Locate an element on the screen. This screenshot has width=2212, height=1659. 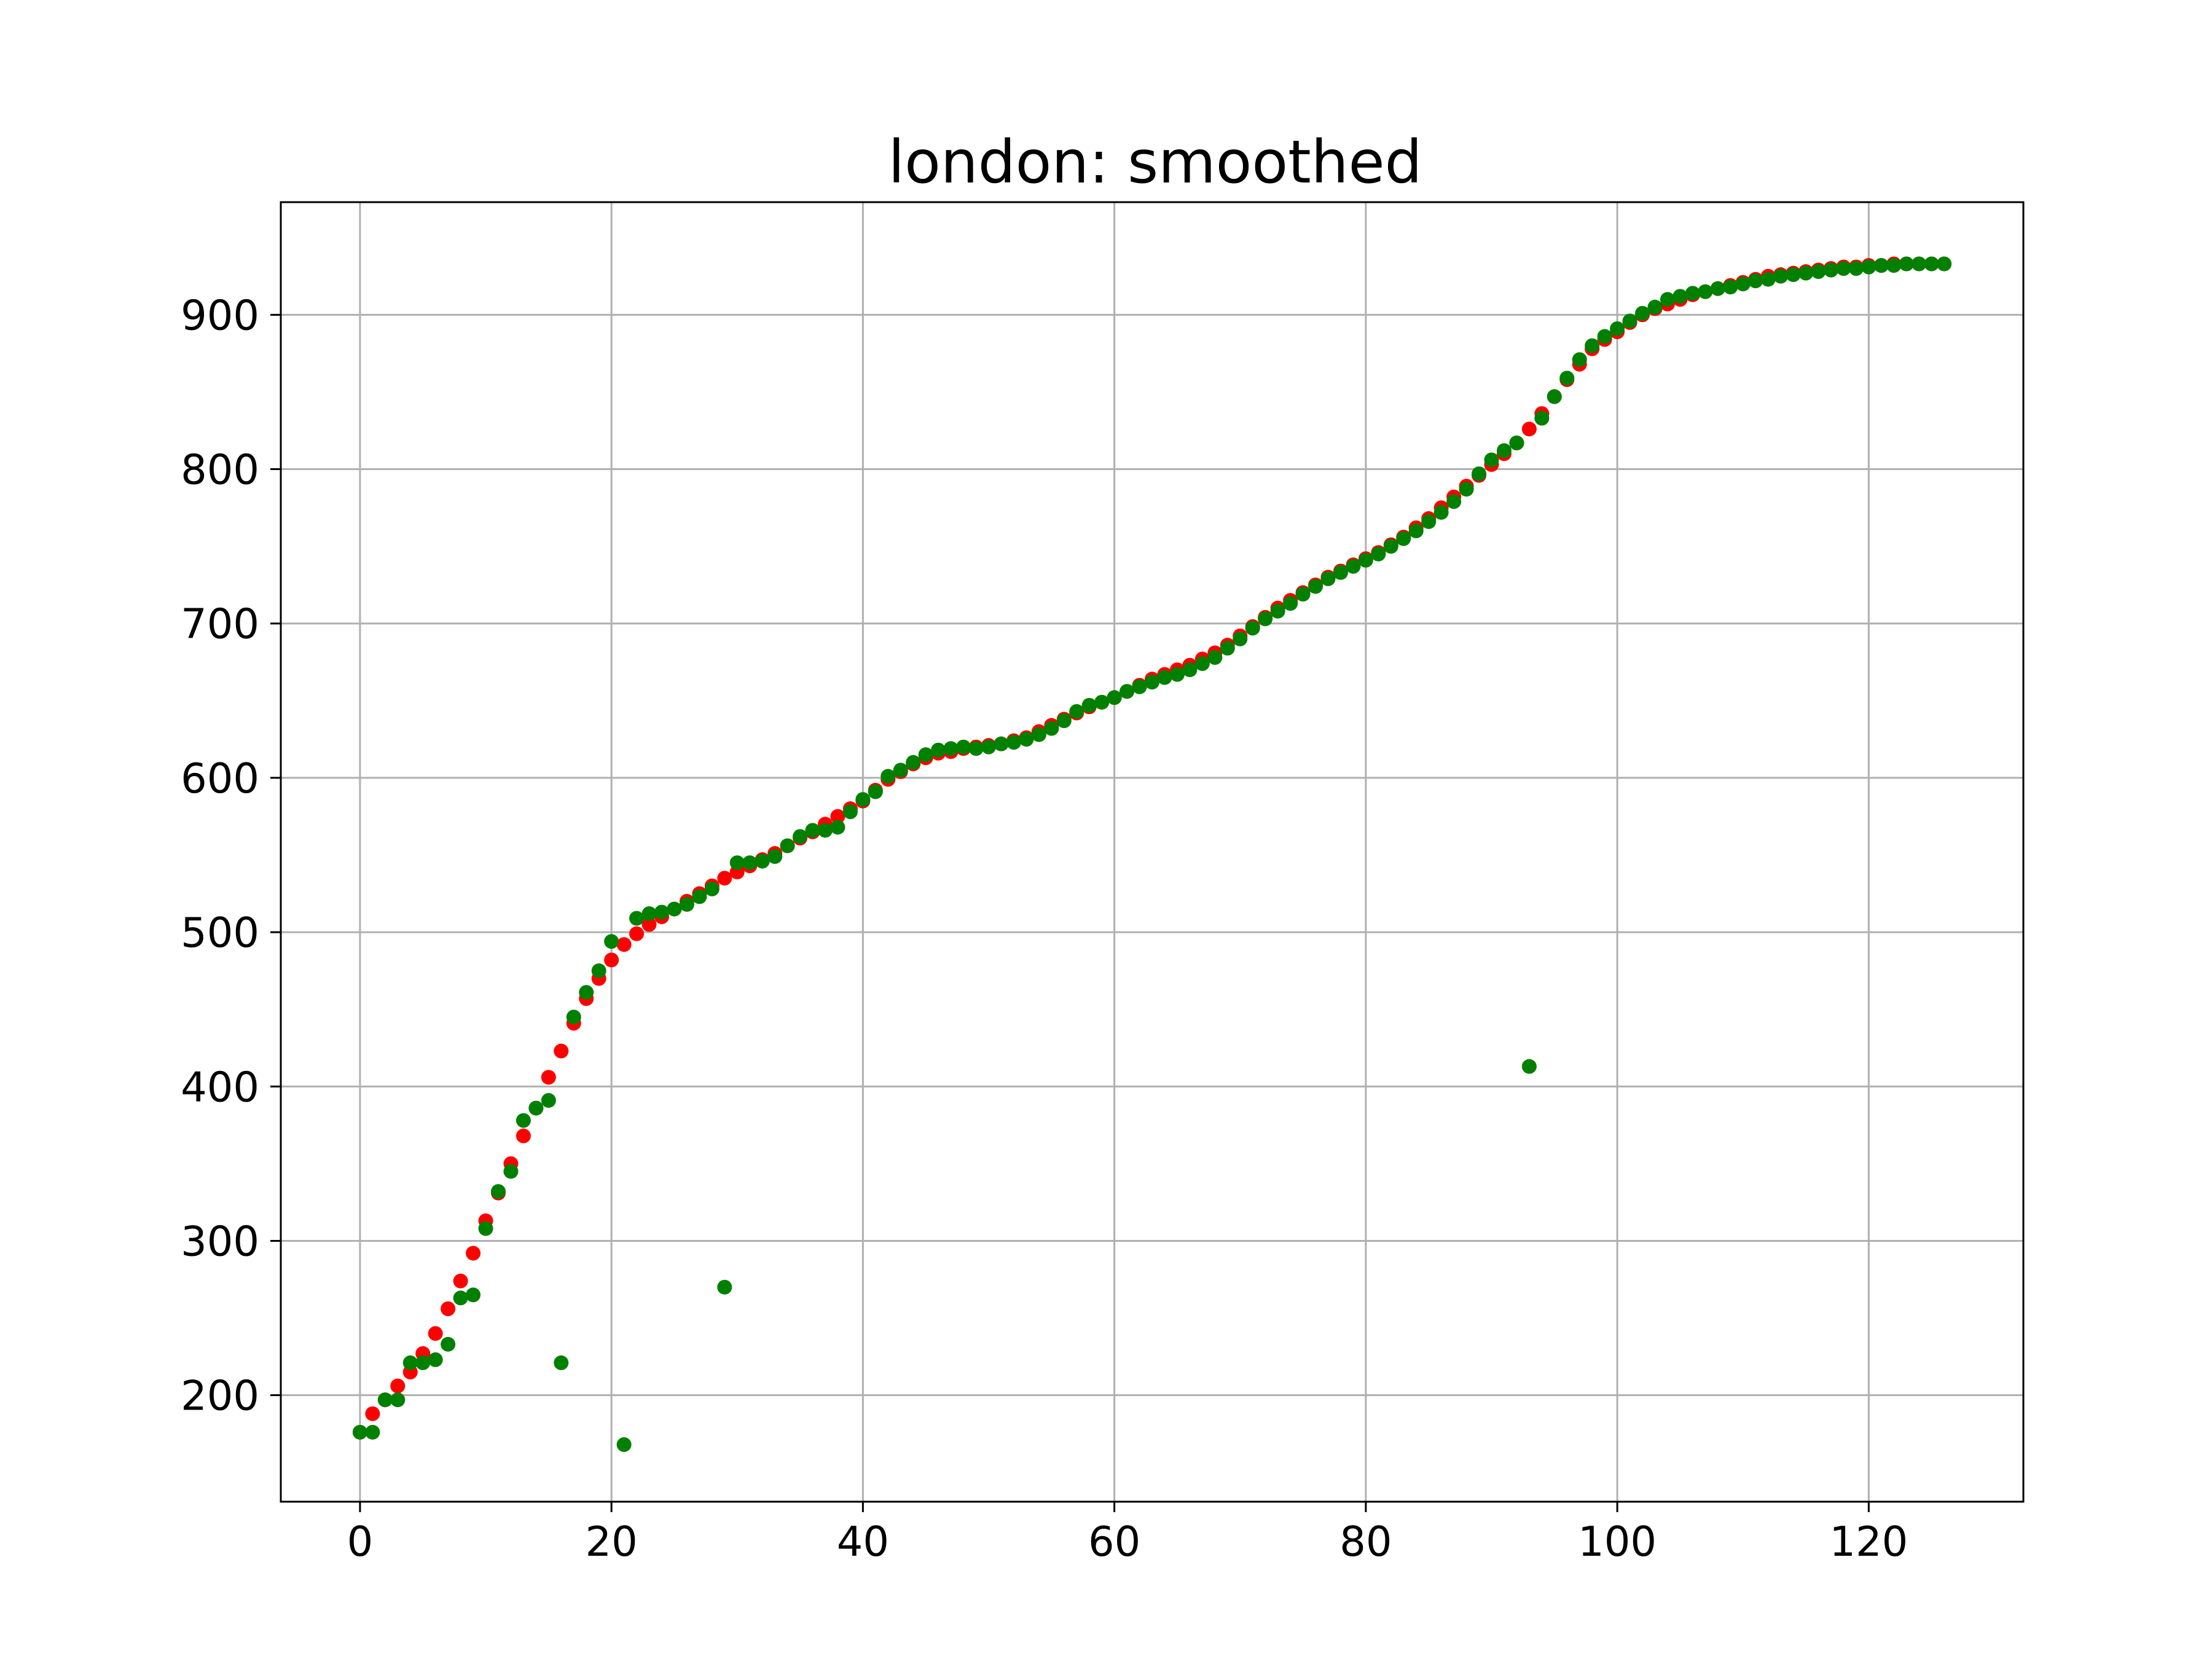
x-tick-label: 80 is located at coordinates (1365, 1542).